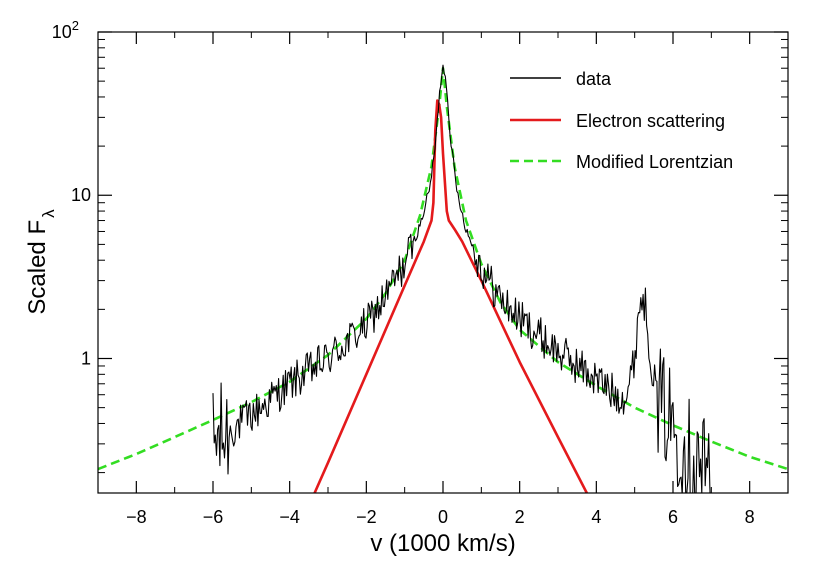  What do you see at coordinates (442, 543) in the screenshot?
I see `x-axis-label: v (1000 km/s)` at bounding box center [442, 543].